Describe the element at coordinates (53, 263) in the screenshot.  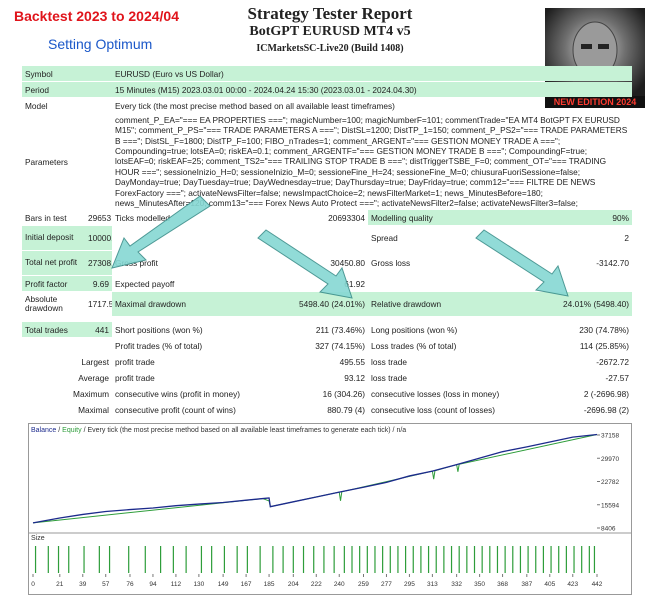
I see `label: Total net profit` at that location.